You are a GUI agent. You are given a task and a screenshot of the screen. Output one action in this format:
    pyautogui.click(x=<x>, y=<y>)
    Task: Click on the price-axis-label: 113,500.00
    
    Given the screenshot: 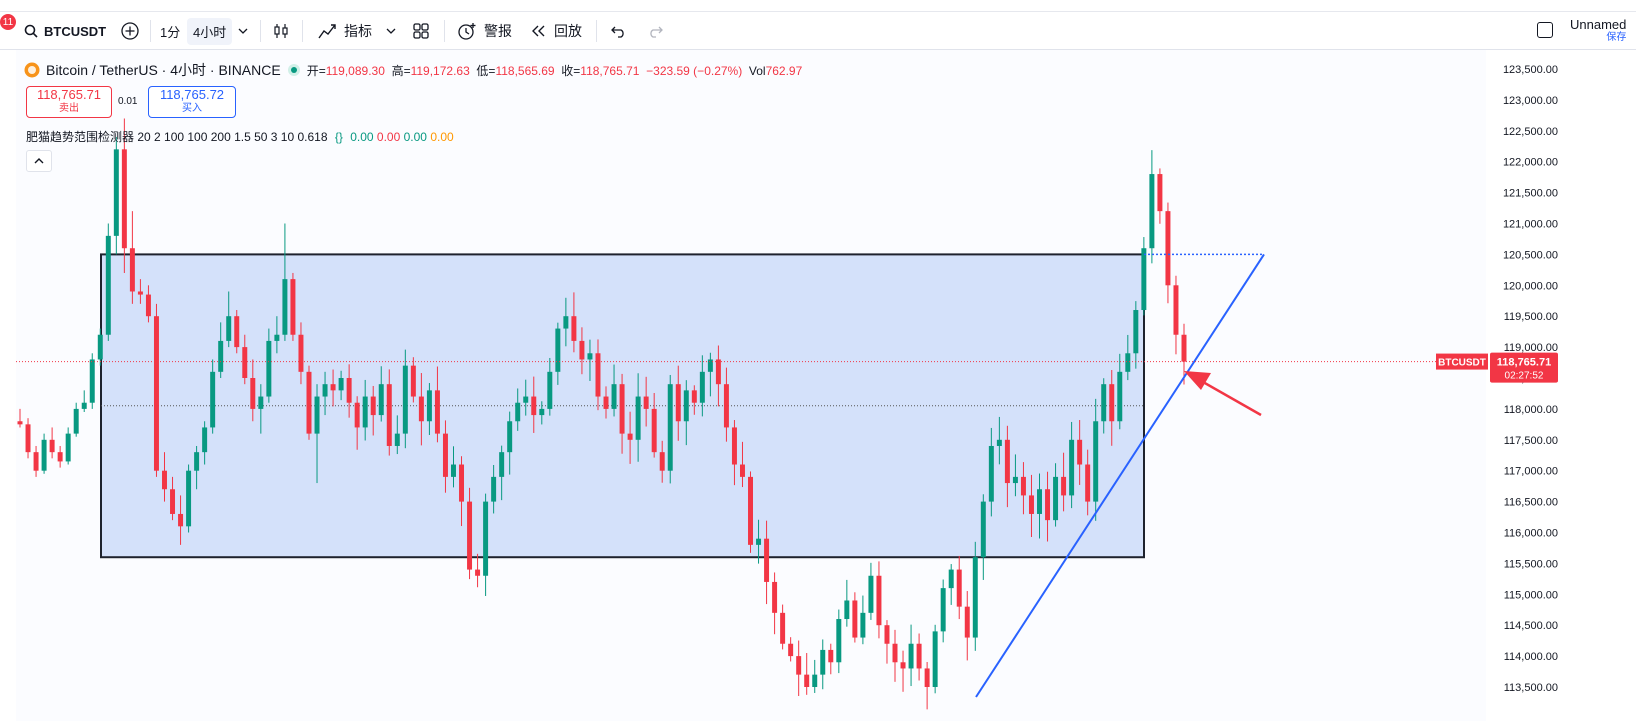 What is the action you would take?
    pyautogui.click(x=1531, y=688)
    